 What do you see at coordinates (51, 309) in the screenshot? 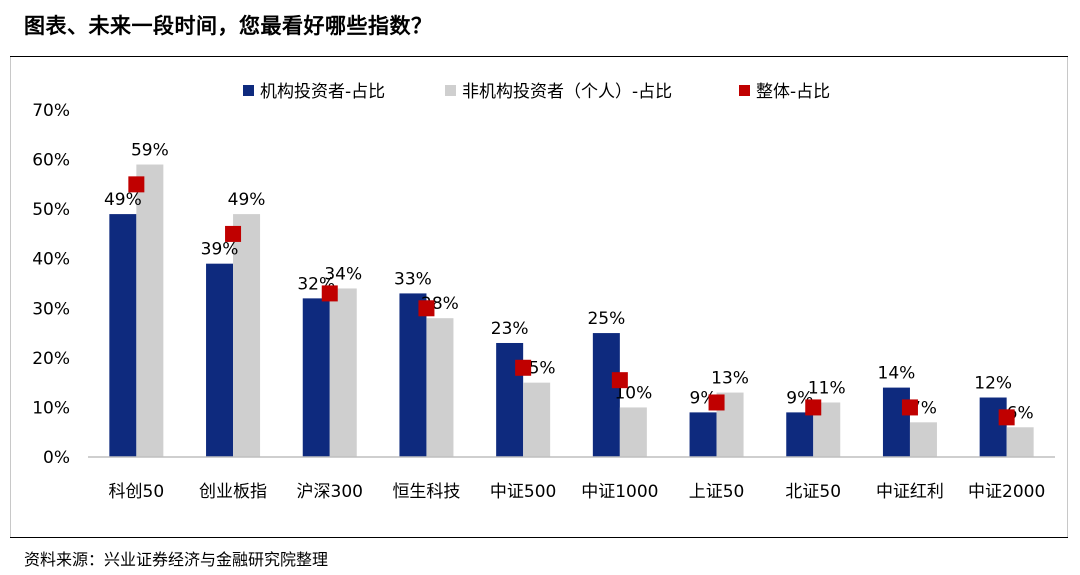
I see `y-tick-label: 30%` at bounding box center [51, 309].